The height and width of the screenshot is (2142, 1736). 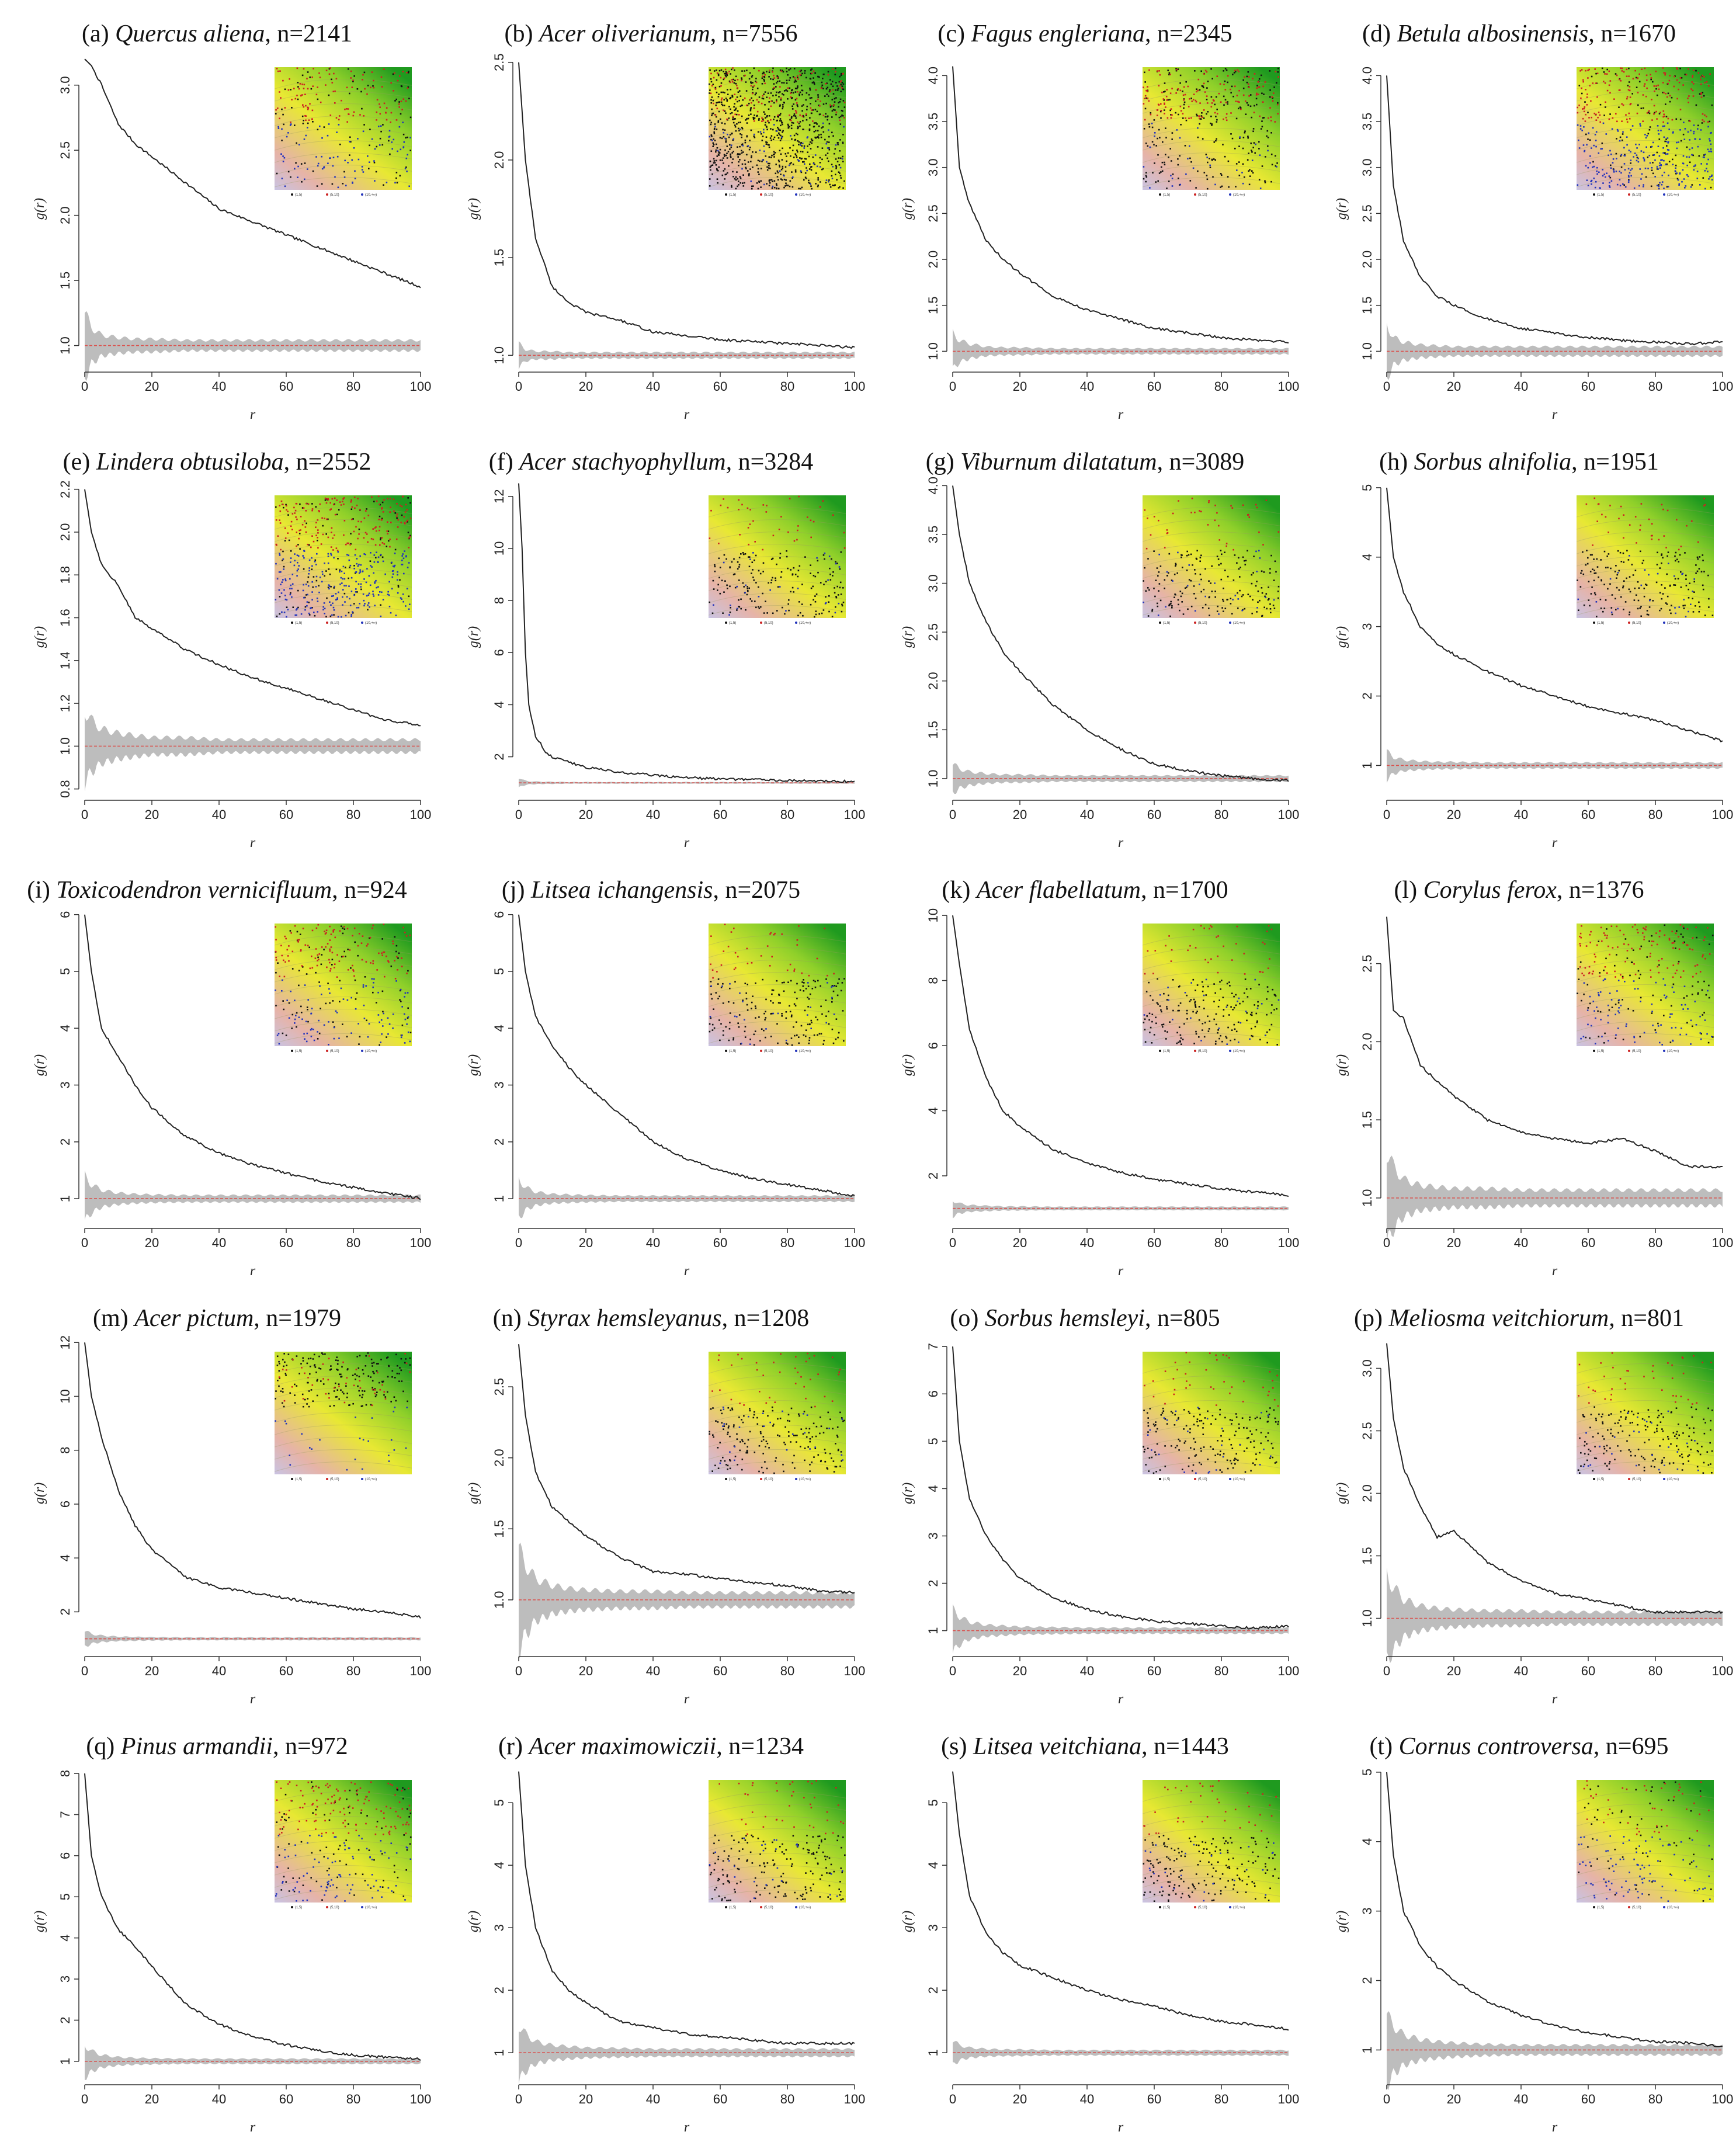 I want to click on y-axis-label: g(r), so click(x=40, y=1065).